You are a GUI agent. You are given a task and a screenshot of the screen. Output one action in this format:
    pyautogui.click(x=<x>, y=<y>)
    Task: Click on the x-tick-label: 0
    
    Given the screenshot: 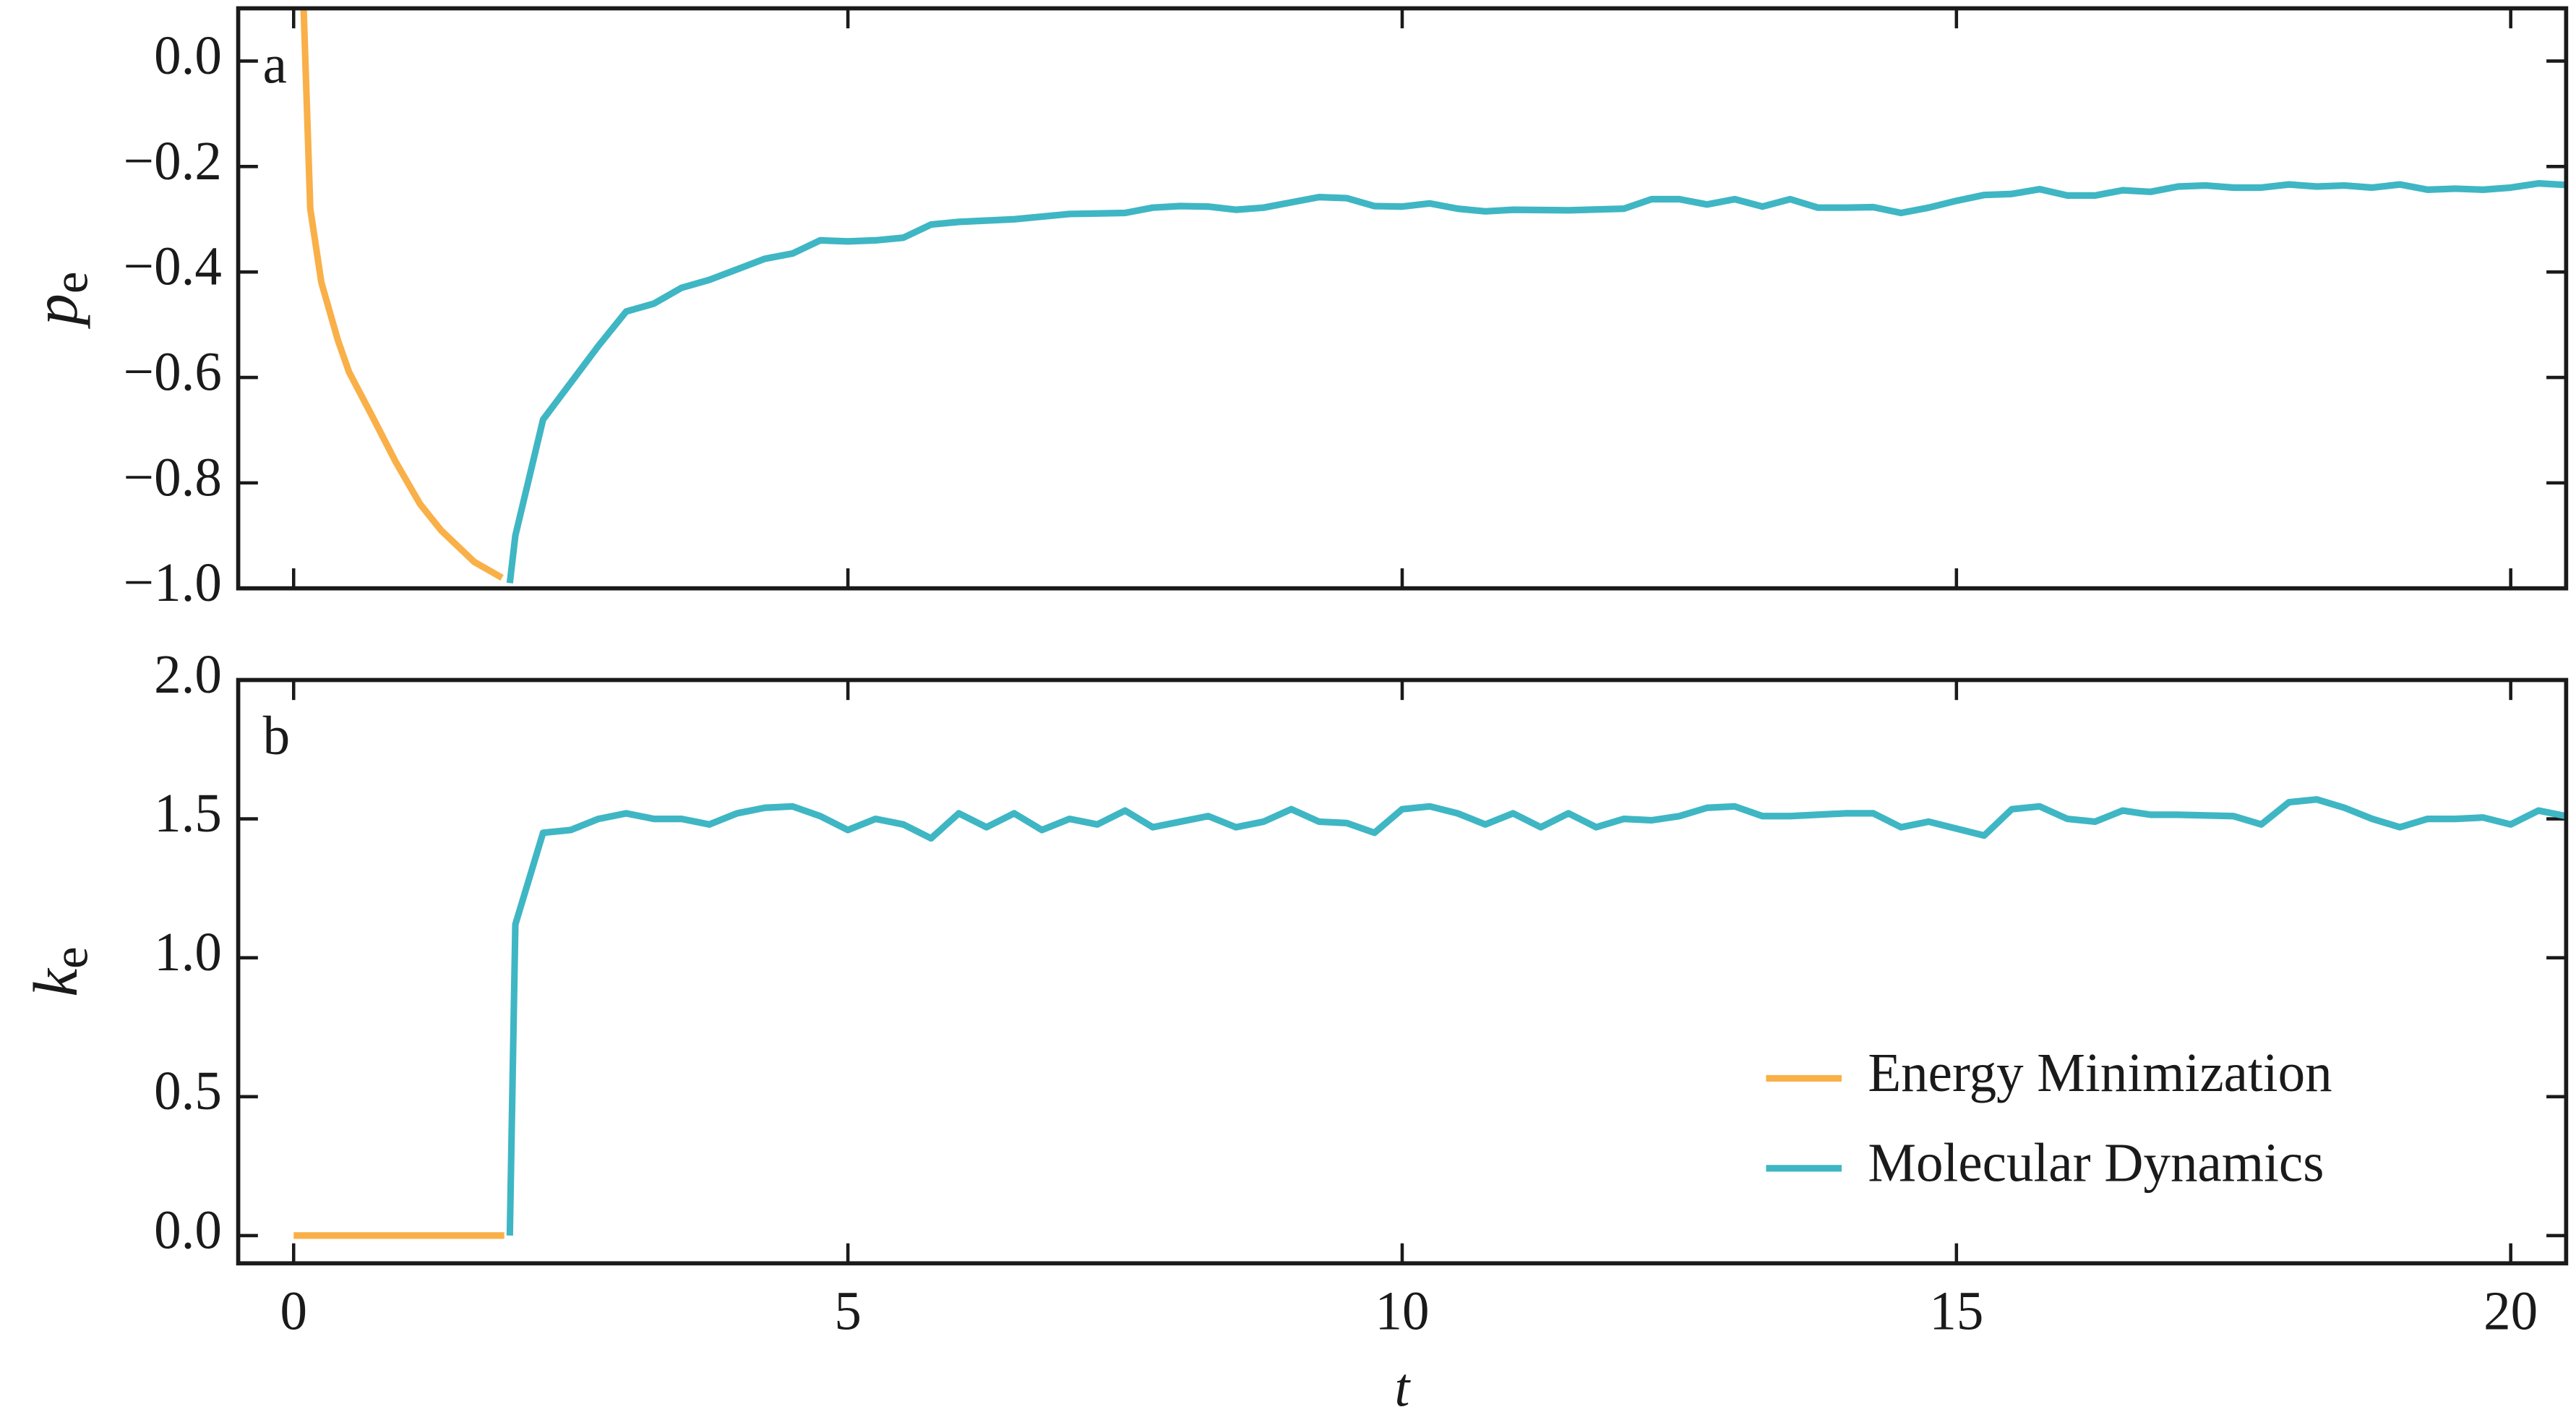 What is the action you would take?
    pyautogui.click(x=294, y=1311)
    